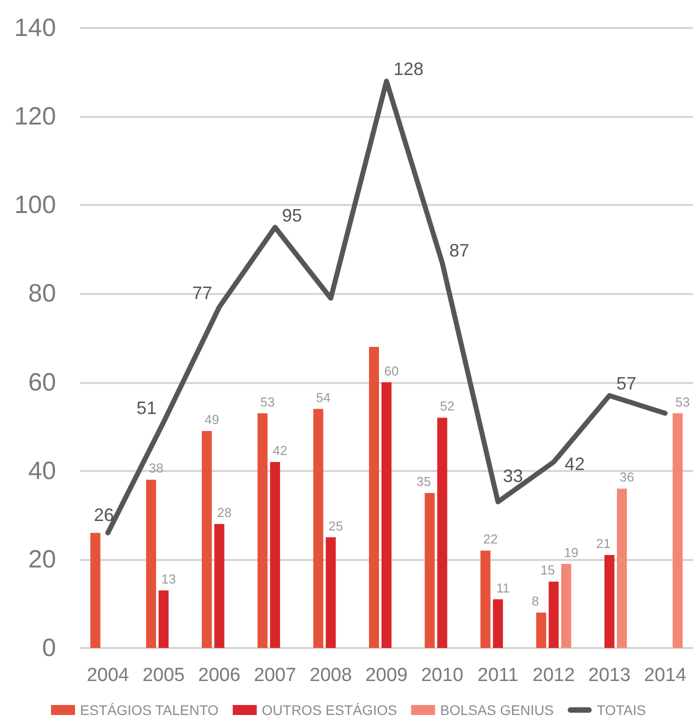  Describe the element at coordinates (323, 397) in the screenshot. I see `data-label: 54` at that location.